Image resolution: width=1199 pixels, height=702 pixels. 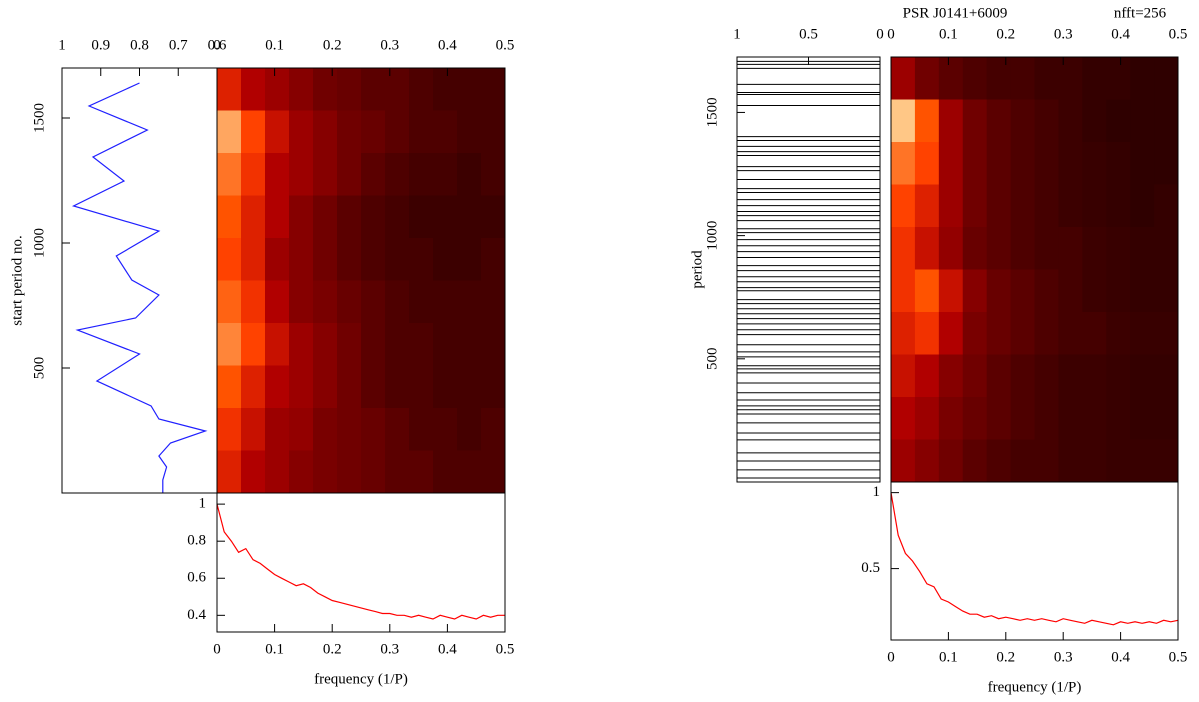 I want to click on y-tick-label: 1500, so click(x=712, y=112).